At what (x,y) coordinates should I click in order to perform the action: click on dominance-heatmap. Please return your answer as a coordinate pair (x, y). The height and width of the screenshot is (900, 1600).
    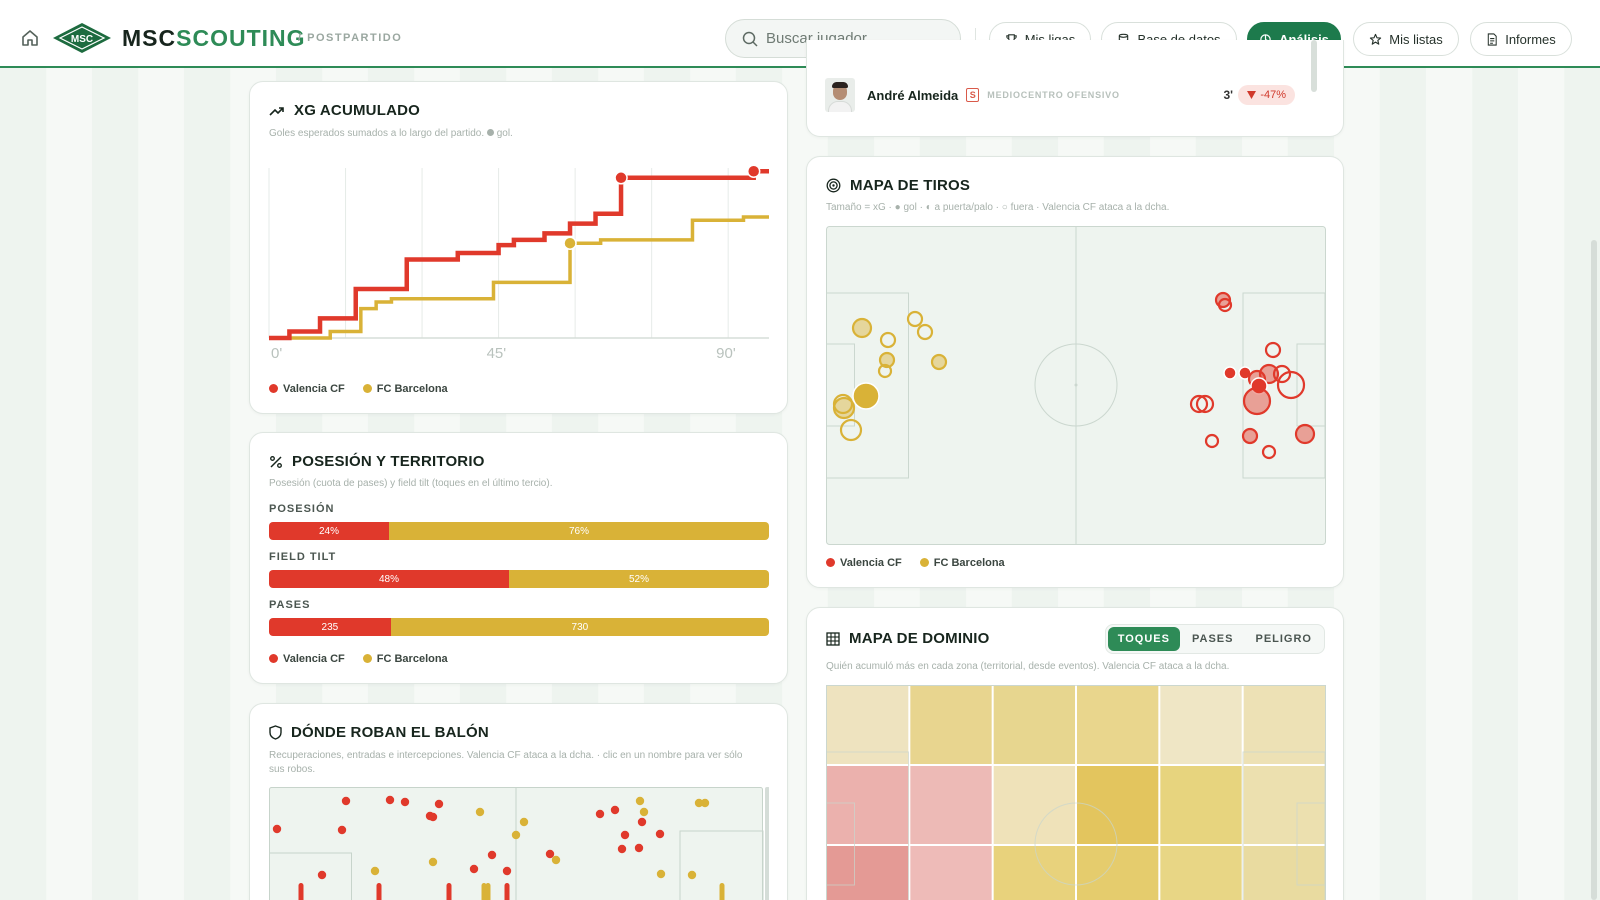
    Looking at the image, I should click on (1076, 792).